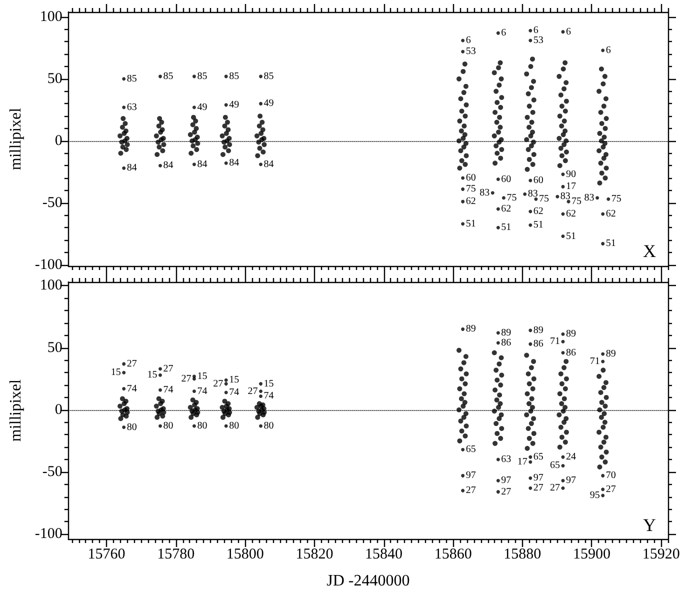 The image size is (683, 594). I want to click on annotation: Y, so click(649, 525).